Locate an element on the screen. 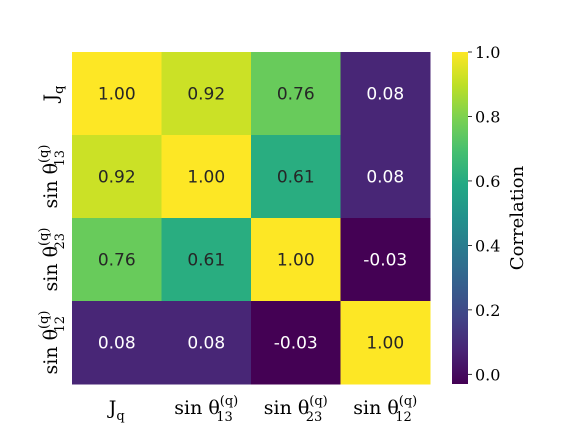 This screenshot has height=432, width=576. colorbar: 0.0 0.2 0.4 0.6 0.8 1.0 Correlation is located at coordinates (490, 213).